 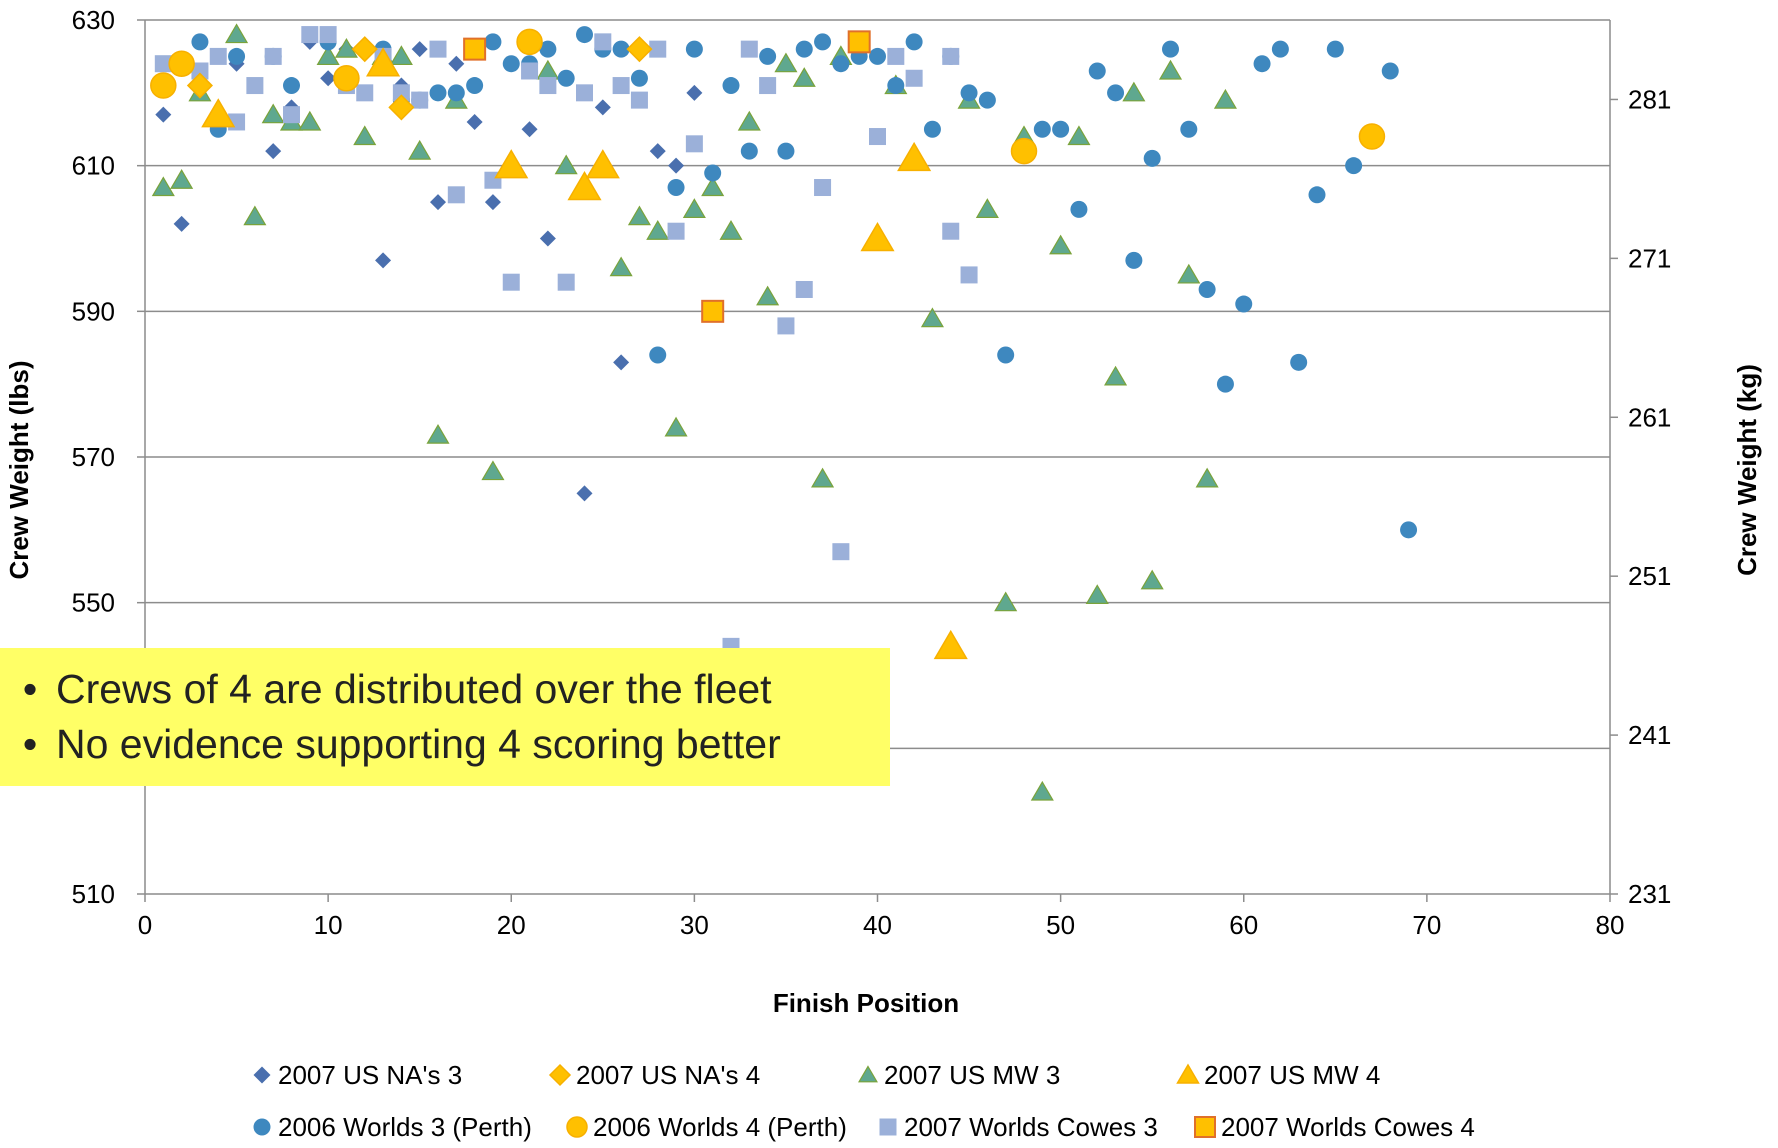 I want to click on y2-tick-label: 241, so click(x=1649, y=735).